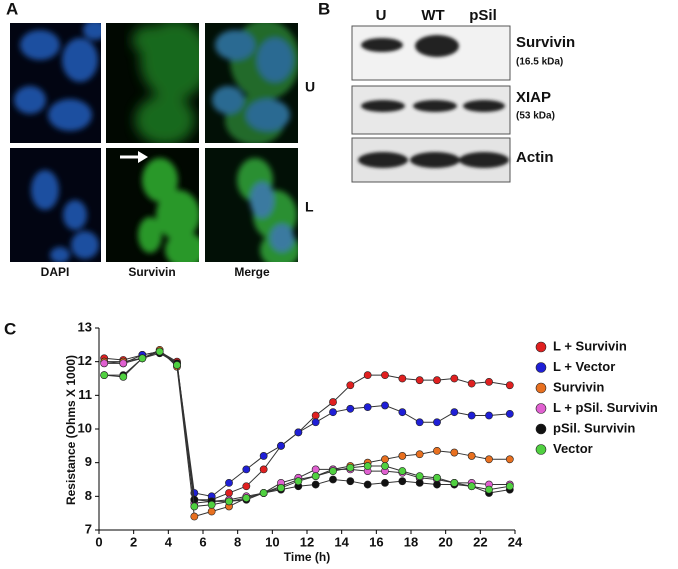  I want to click on x-tick-label: 22, so click(480, 541).